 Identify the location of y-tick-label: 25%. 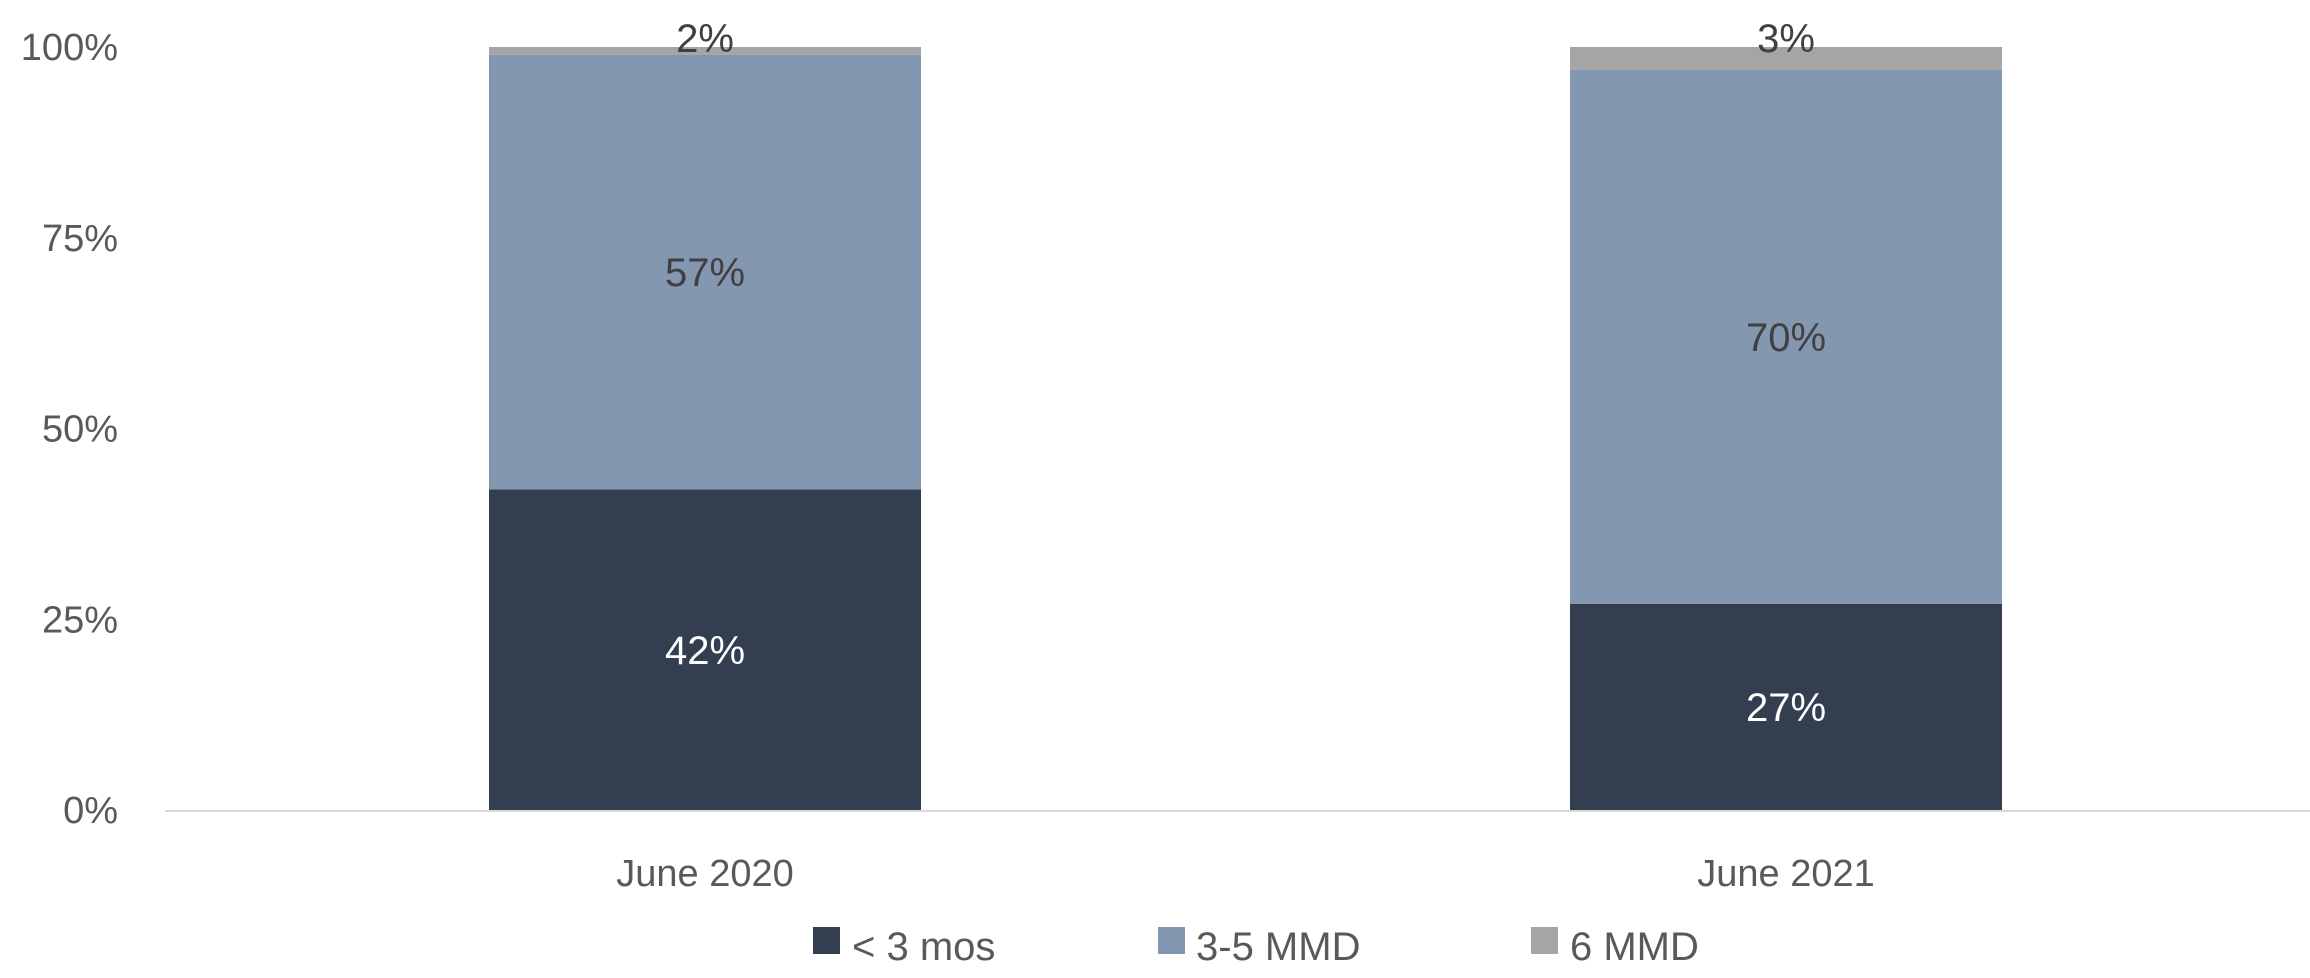
(80, 620).